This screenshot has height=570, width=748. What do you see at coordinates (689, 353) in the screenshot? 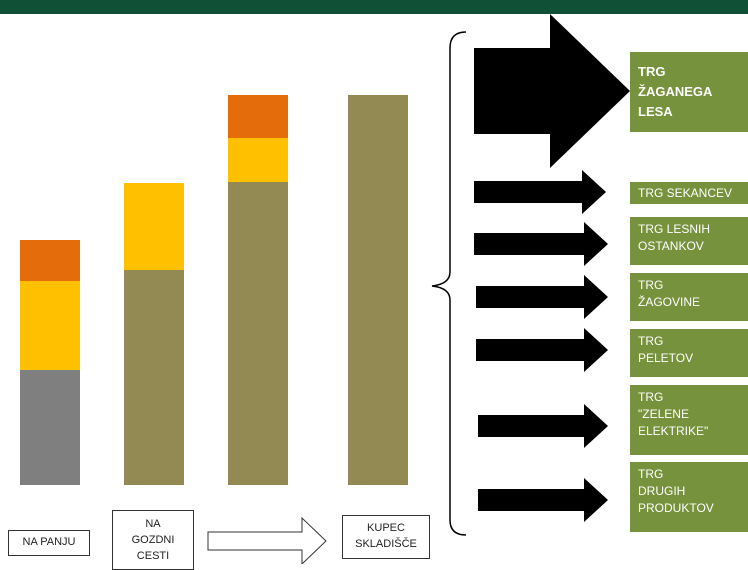
I see `market-box-5: TRG PELETOV` at bounding box center [689, 353].